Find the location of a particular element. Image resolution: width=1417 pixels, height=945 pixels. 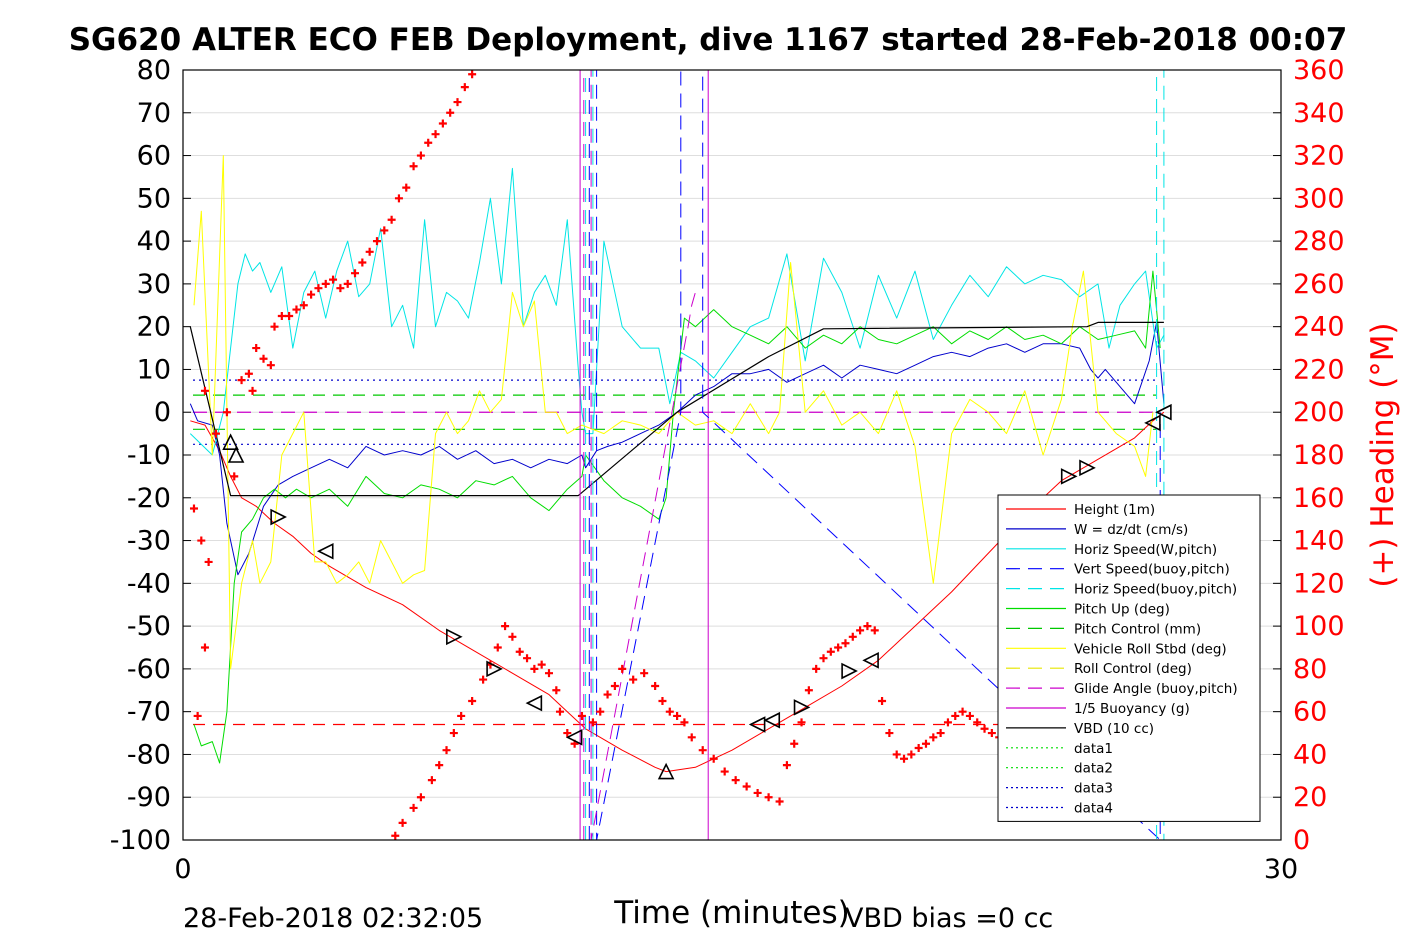

y-tick-label: -30 is located at coordinates (149, 541).